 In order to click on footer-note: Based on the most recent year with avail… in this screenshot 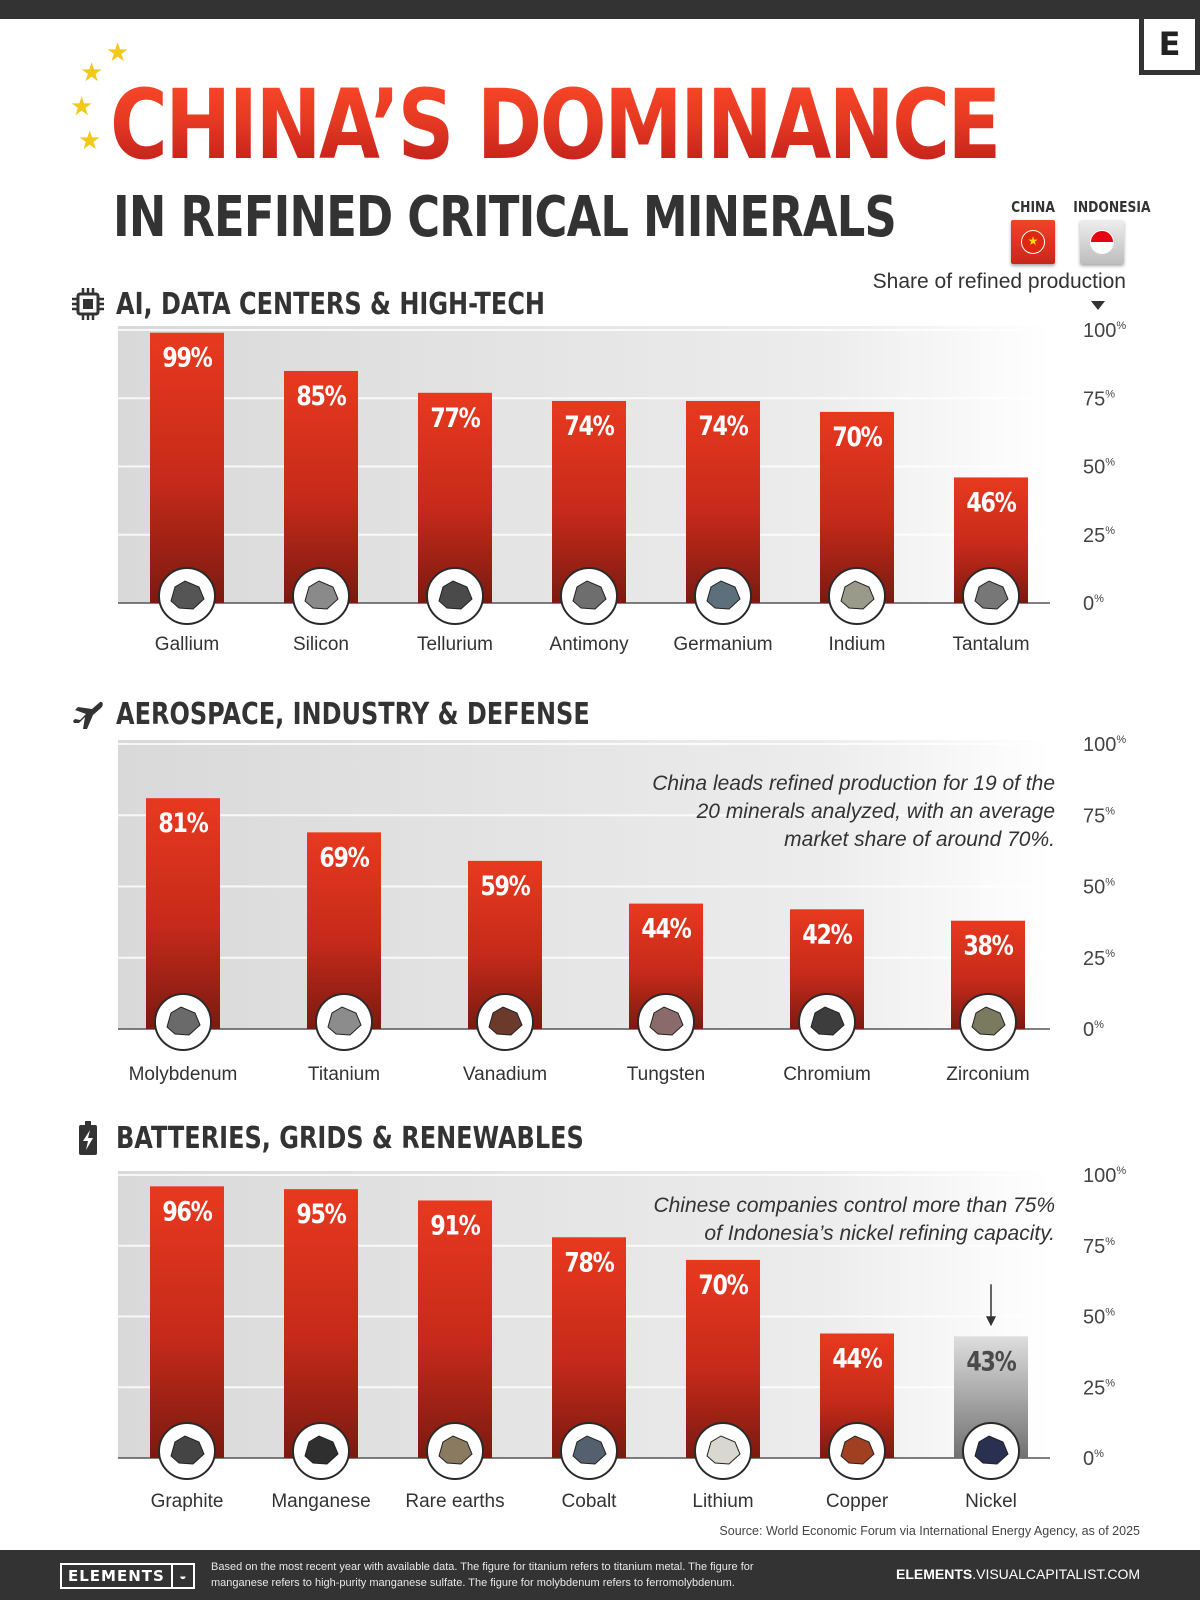, I will do `click(482, 1575)`.